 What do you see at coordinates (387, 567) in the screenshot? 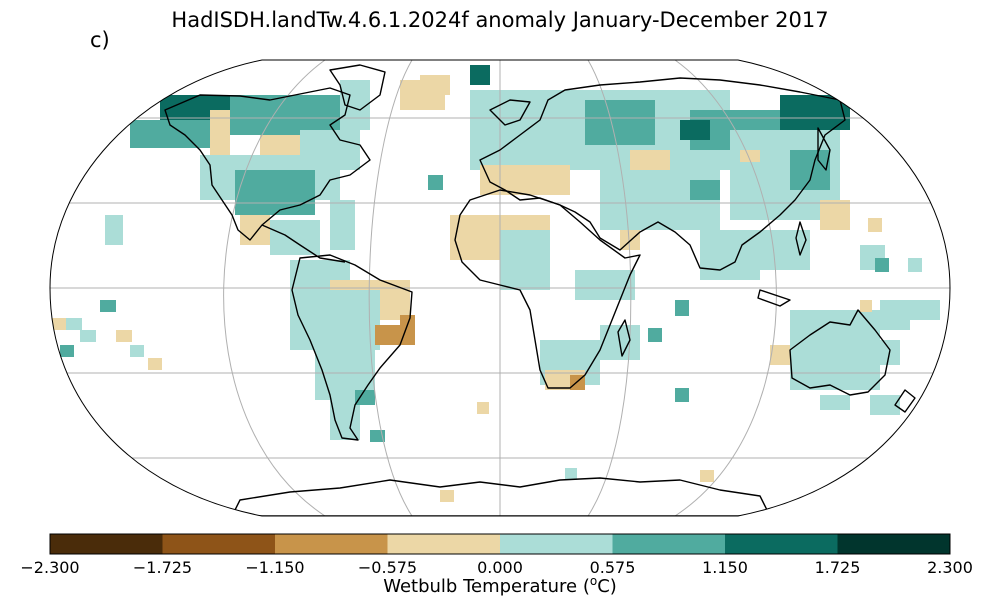
I see `colorbar-tick-label: −0.575` at bounding box center [387, 567].